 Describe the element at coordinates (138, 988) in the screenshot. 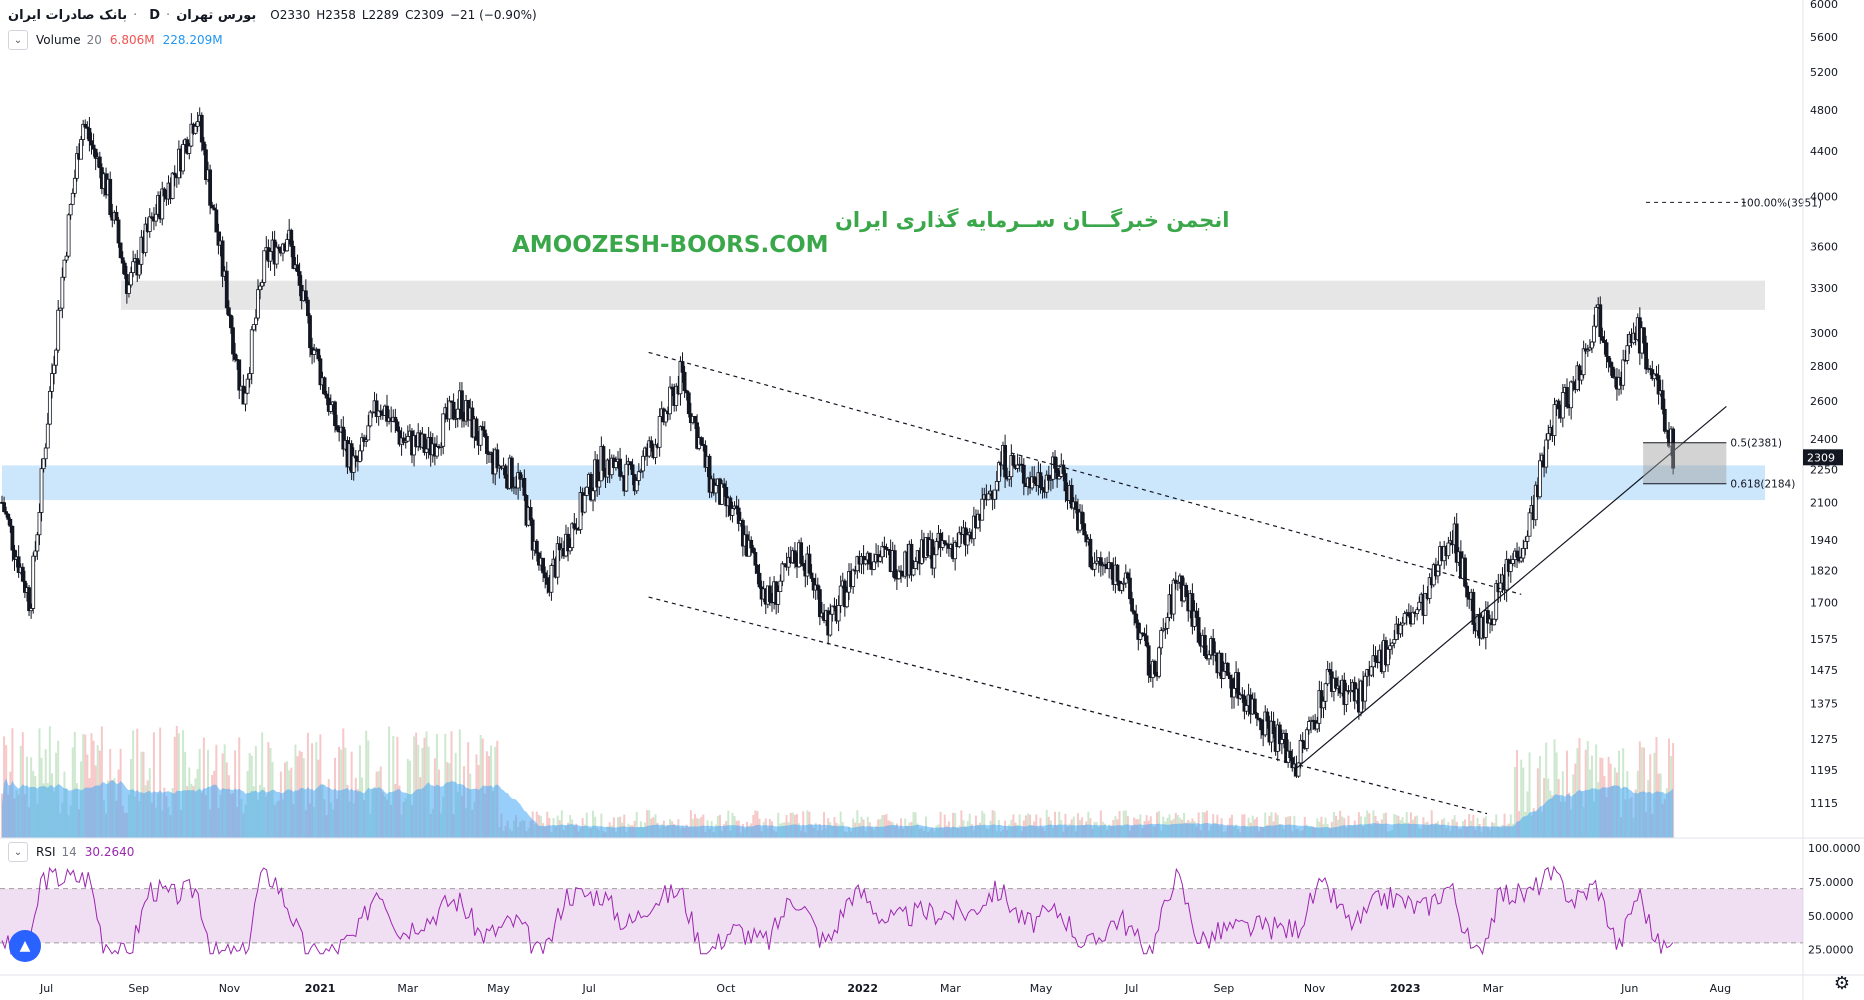

I see `time-tick-label: Sep` at that location.